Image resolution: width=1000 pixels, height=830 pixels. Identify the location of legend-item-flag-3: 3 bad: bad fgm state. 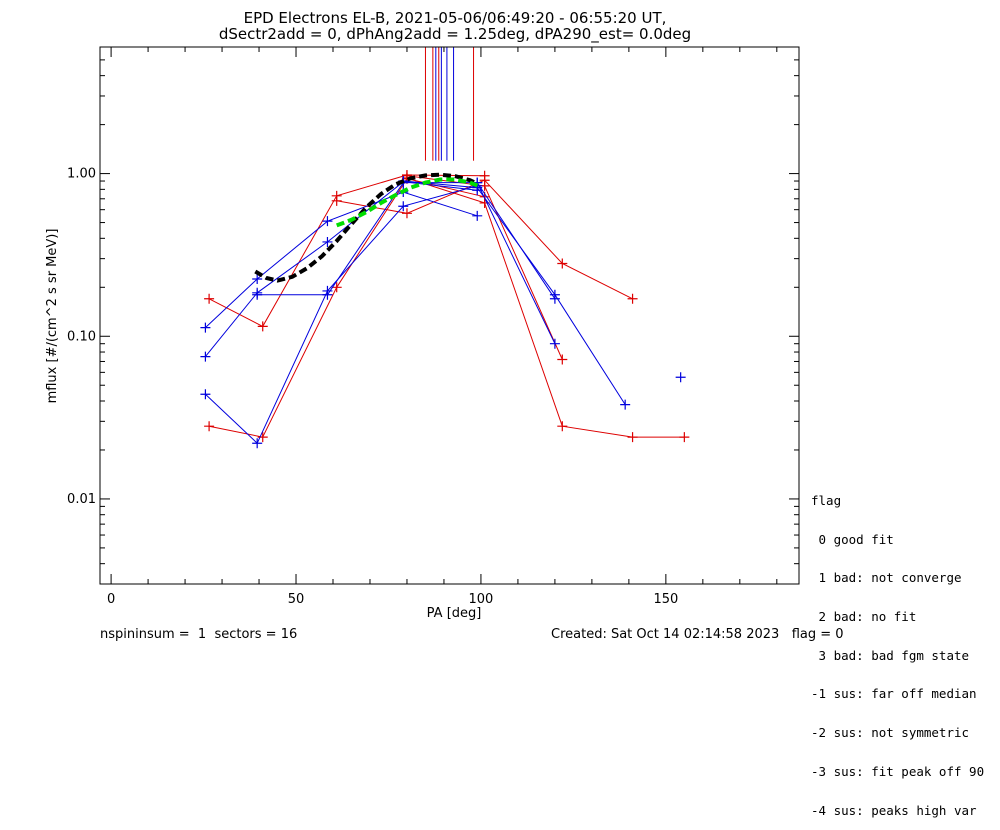
(890, 655).